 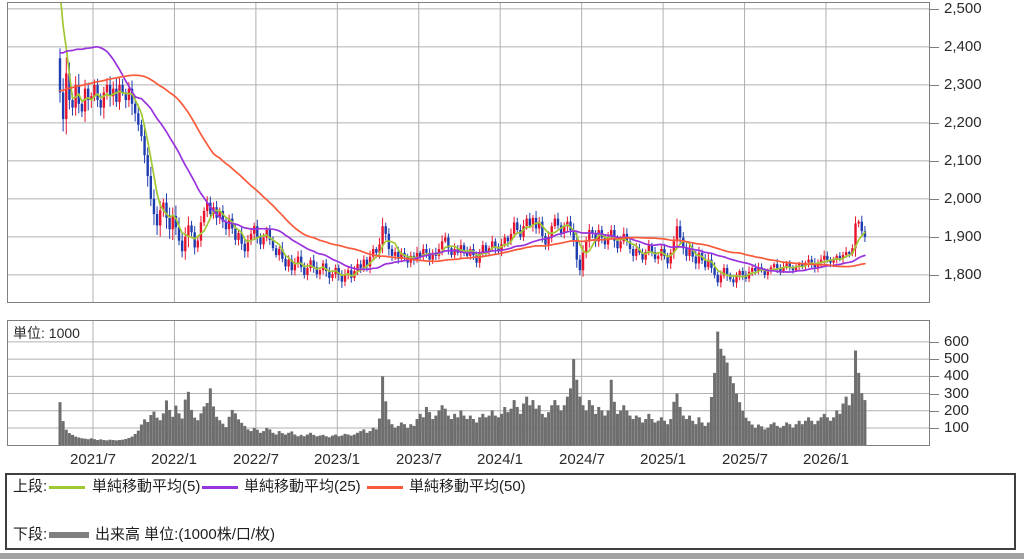 I want to click on sma25-line-swatch, so click(x=220, y=487).